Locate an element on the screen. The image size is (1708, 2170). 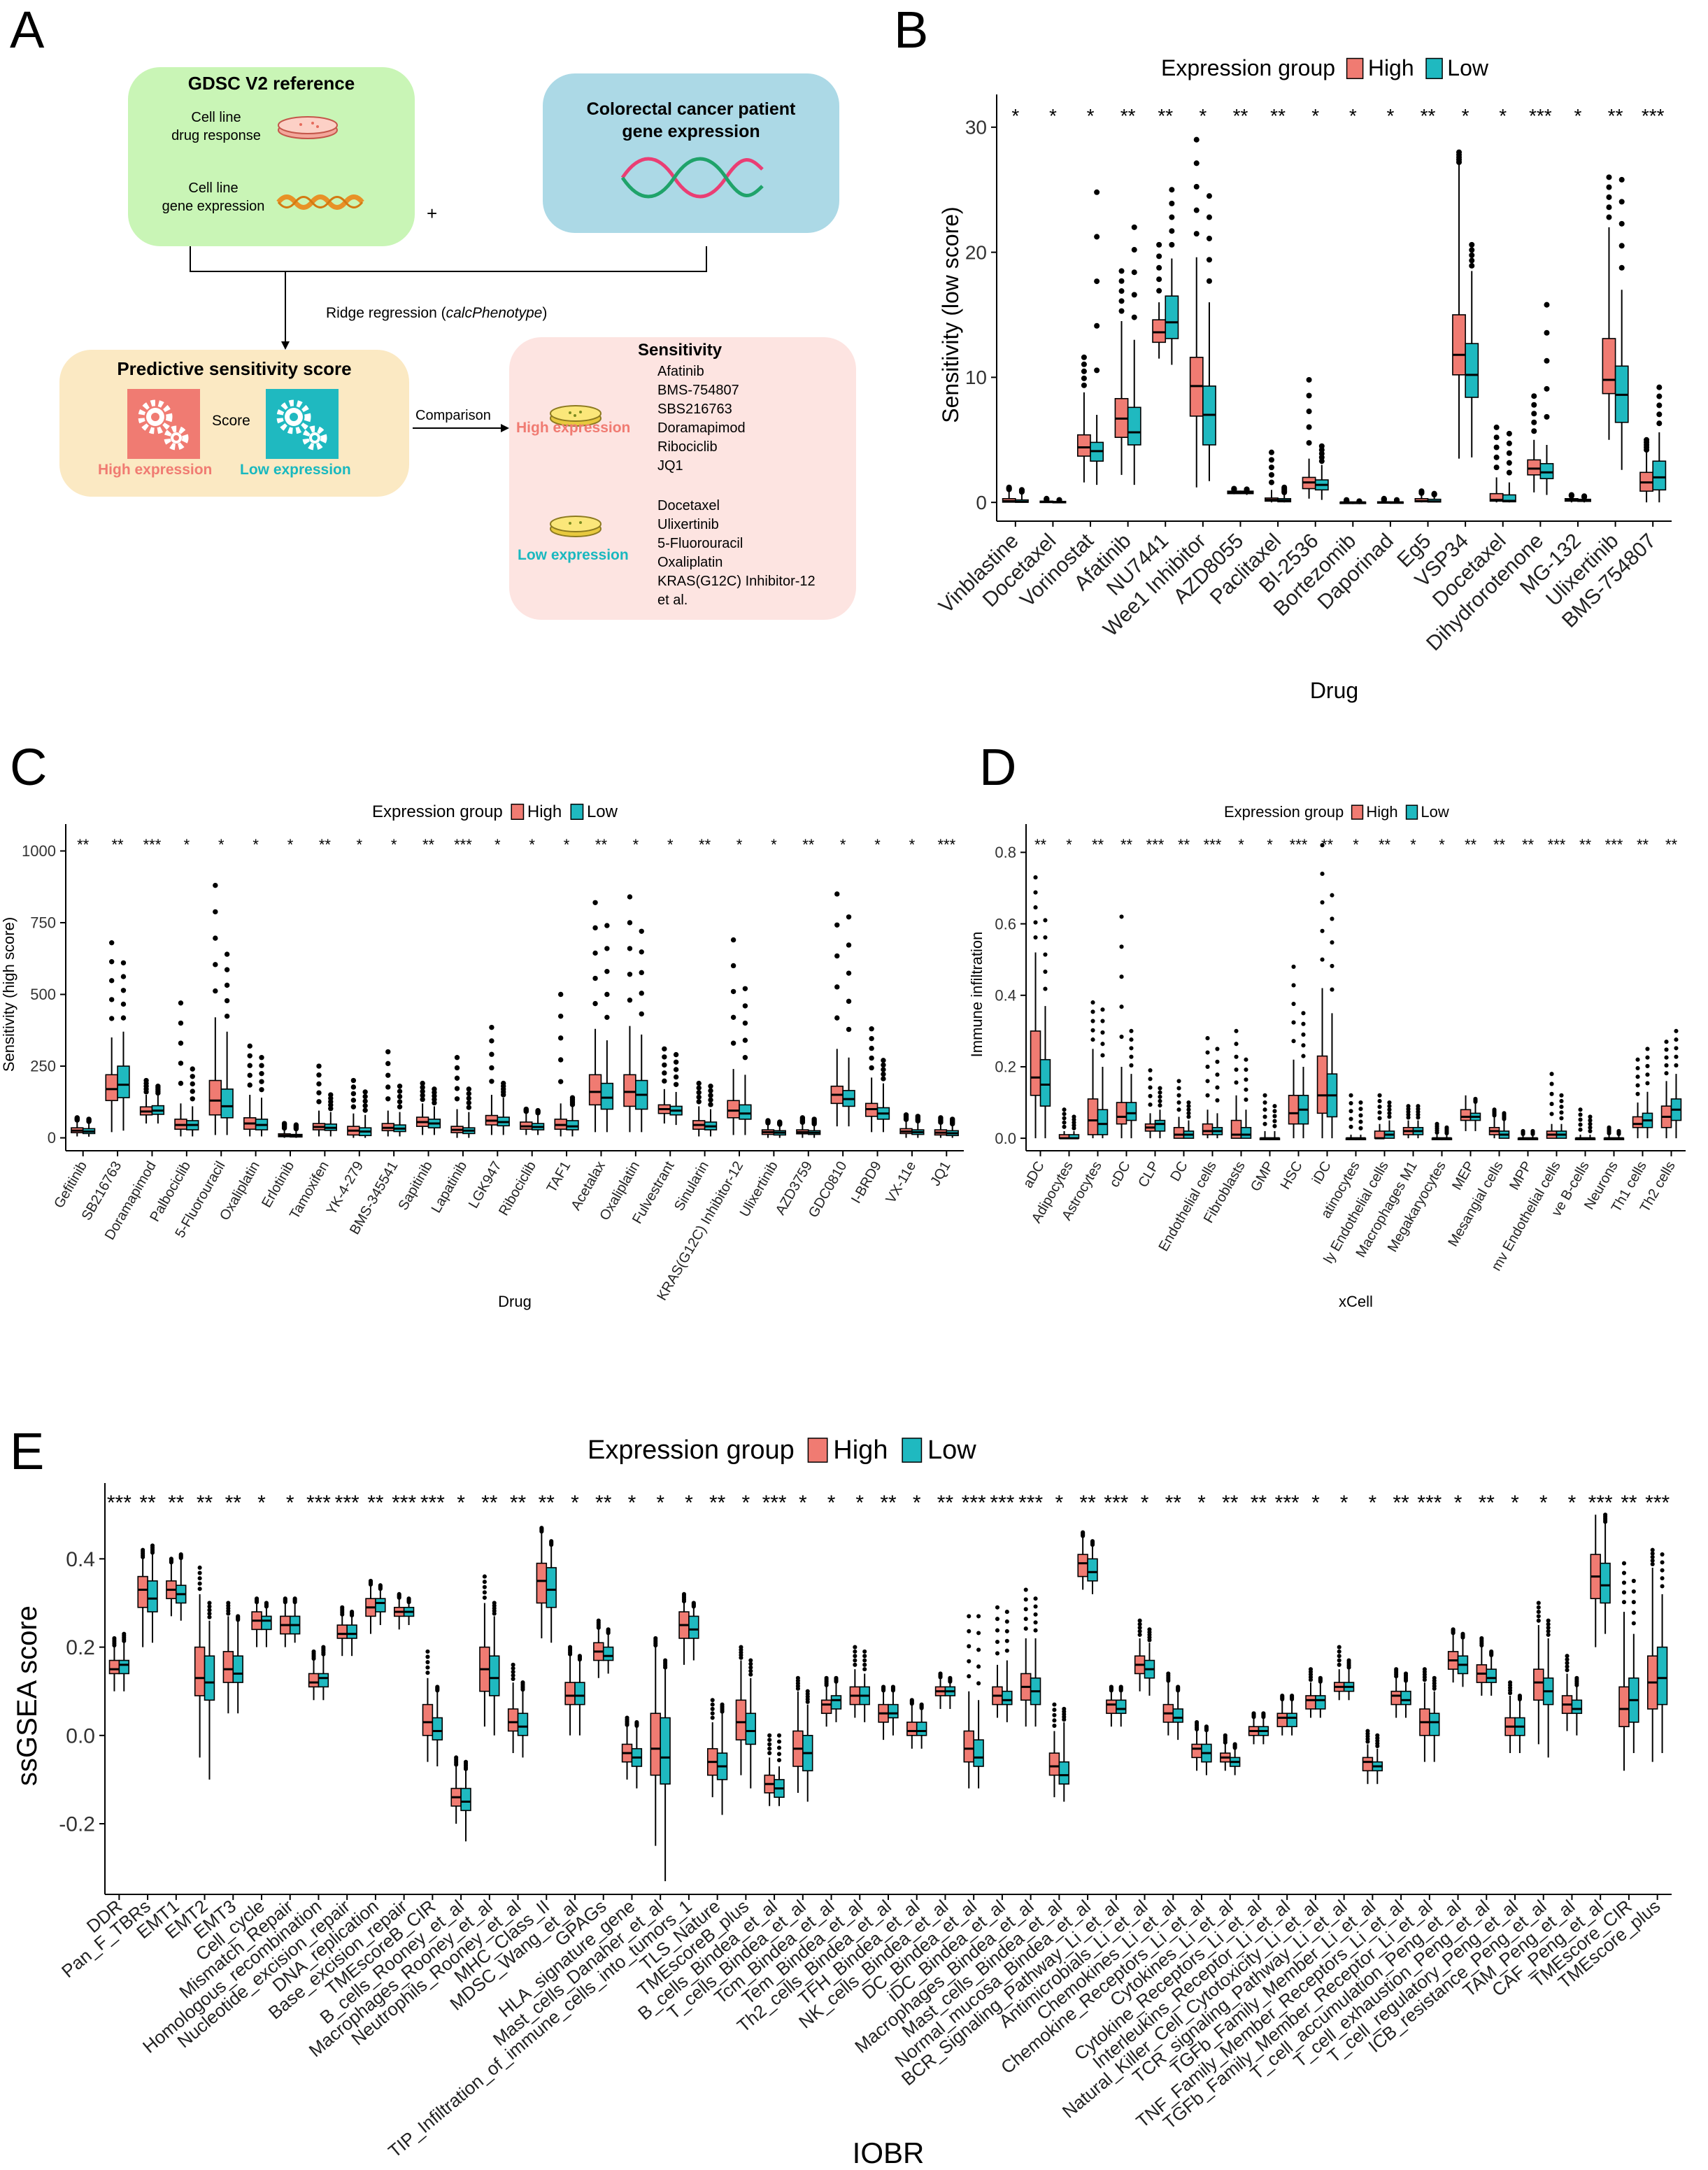
dna-strand-icon is located at coordinates (320, 202).